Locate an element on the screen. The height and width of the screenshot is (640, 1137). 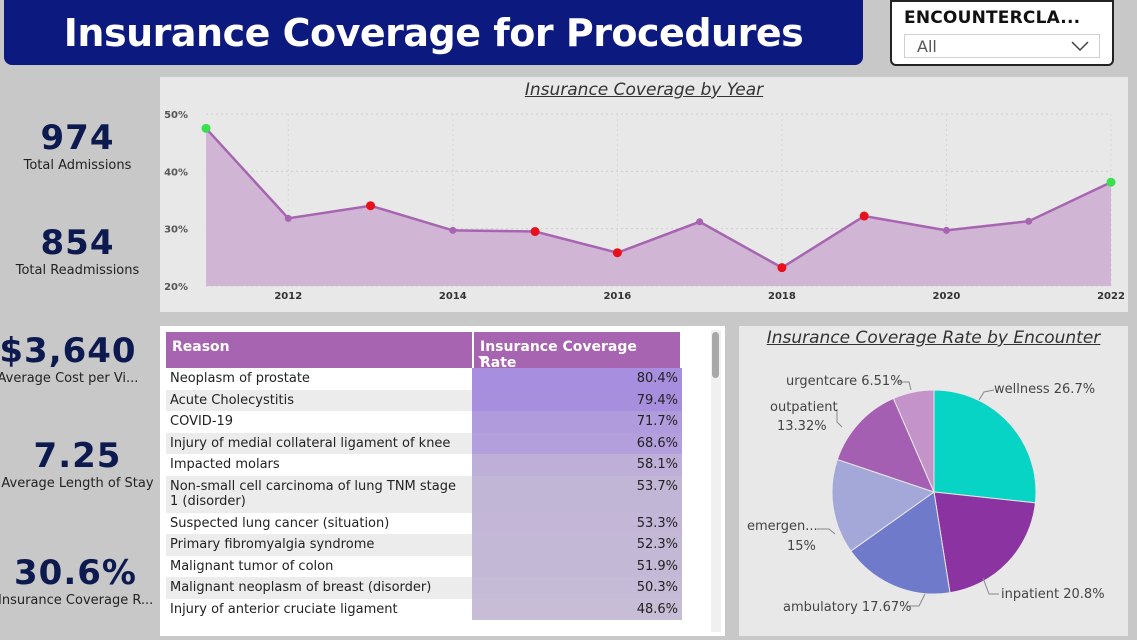
x-tick-label: 2012 is located at coordinates (288, 296).